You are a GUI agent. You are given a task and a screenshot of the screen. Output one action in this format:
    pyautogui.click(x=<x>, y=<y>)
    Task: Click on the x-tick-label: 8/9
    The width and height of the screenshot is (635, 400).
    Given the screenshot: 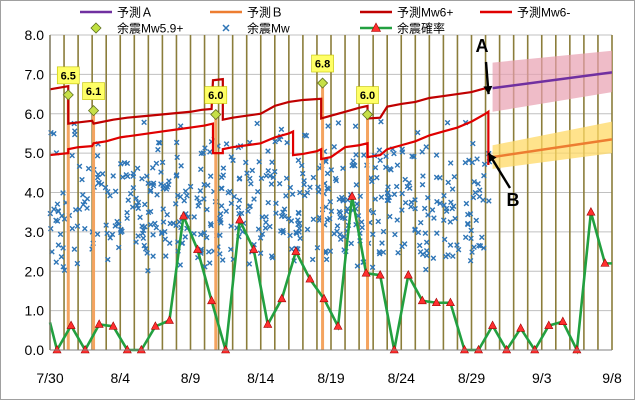 What is the action you would take?
    pyautogui.click(x=191, y=378)
    